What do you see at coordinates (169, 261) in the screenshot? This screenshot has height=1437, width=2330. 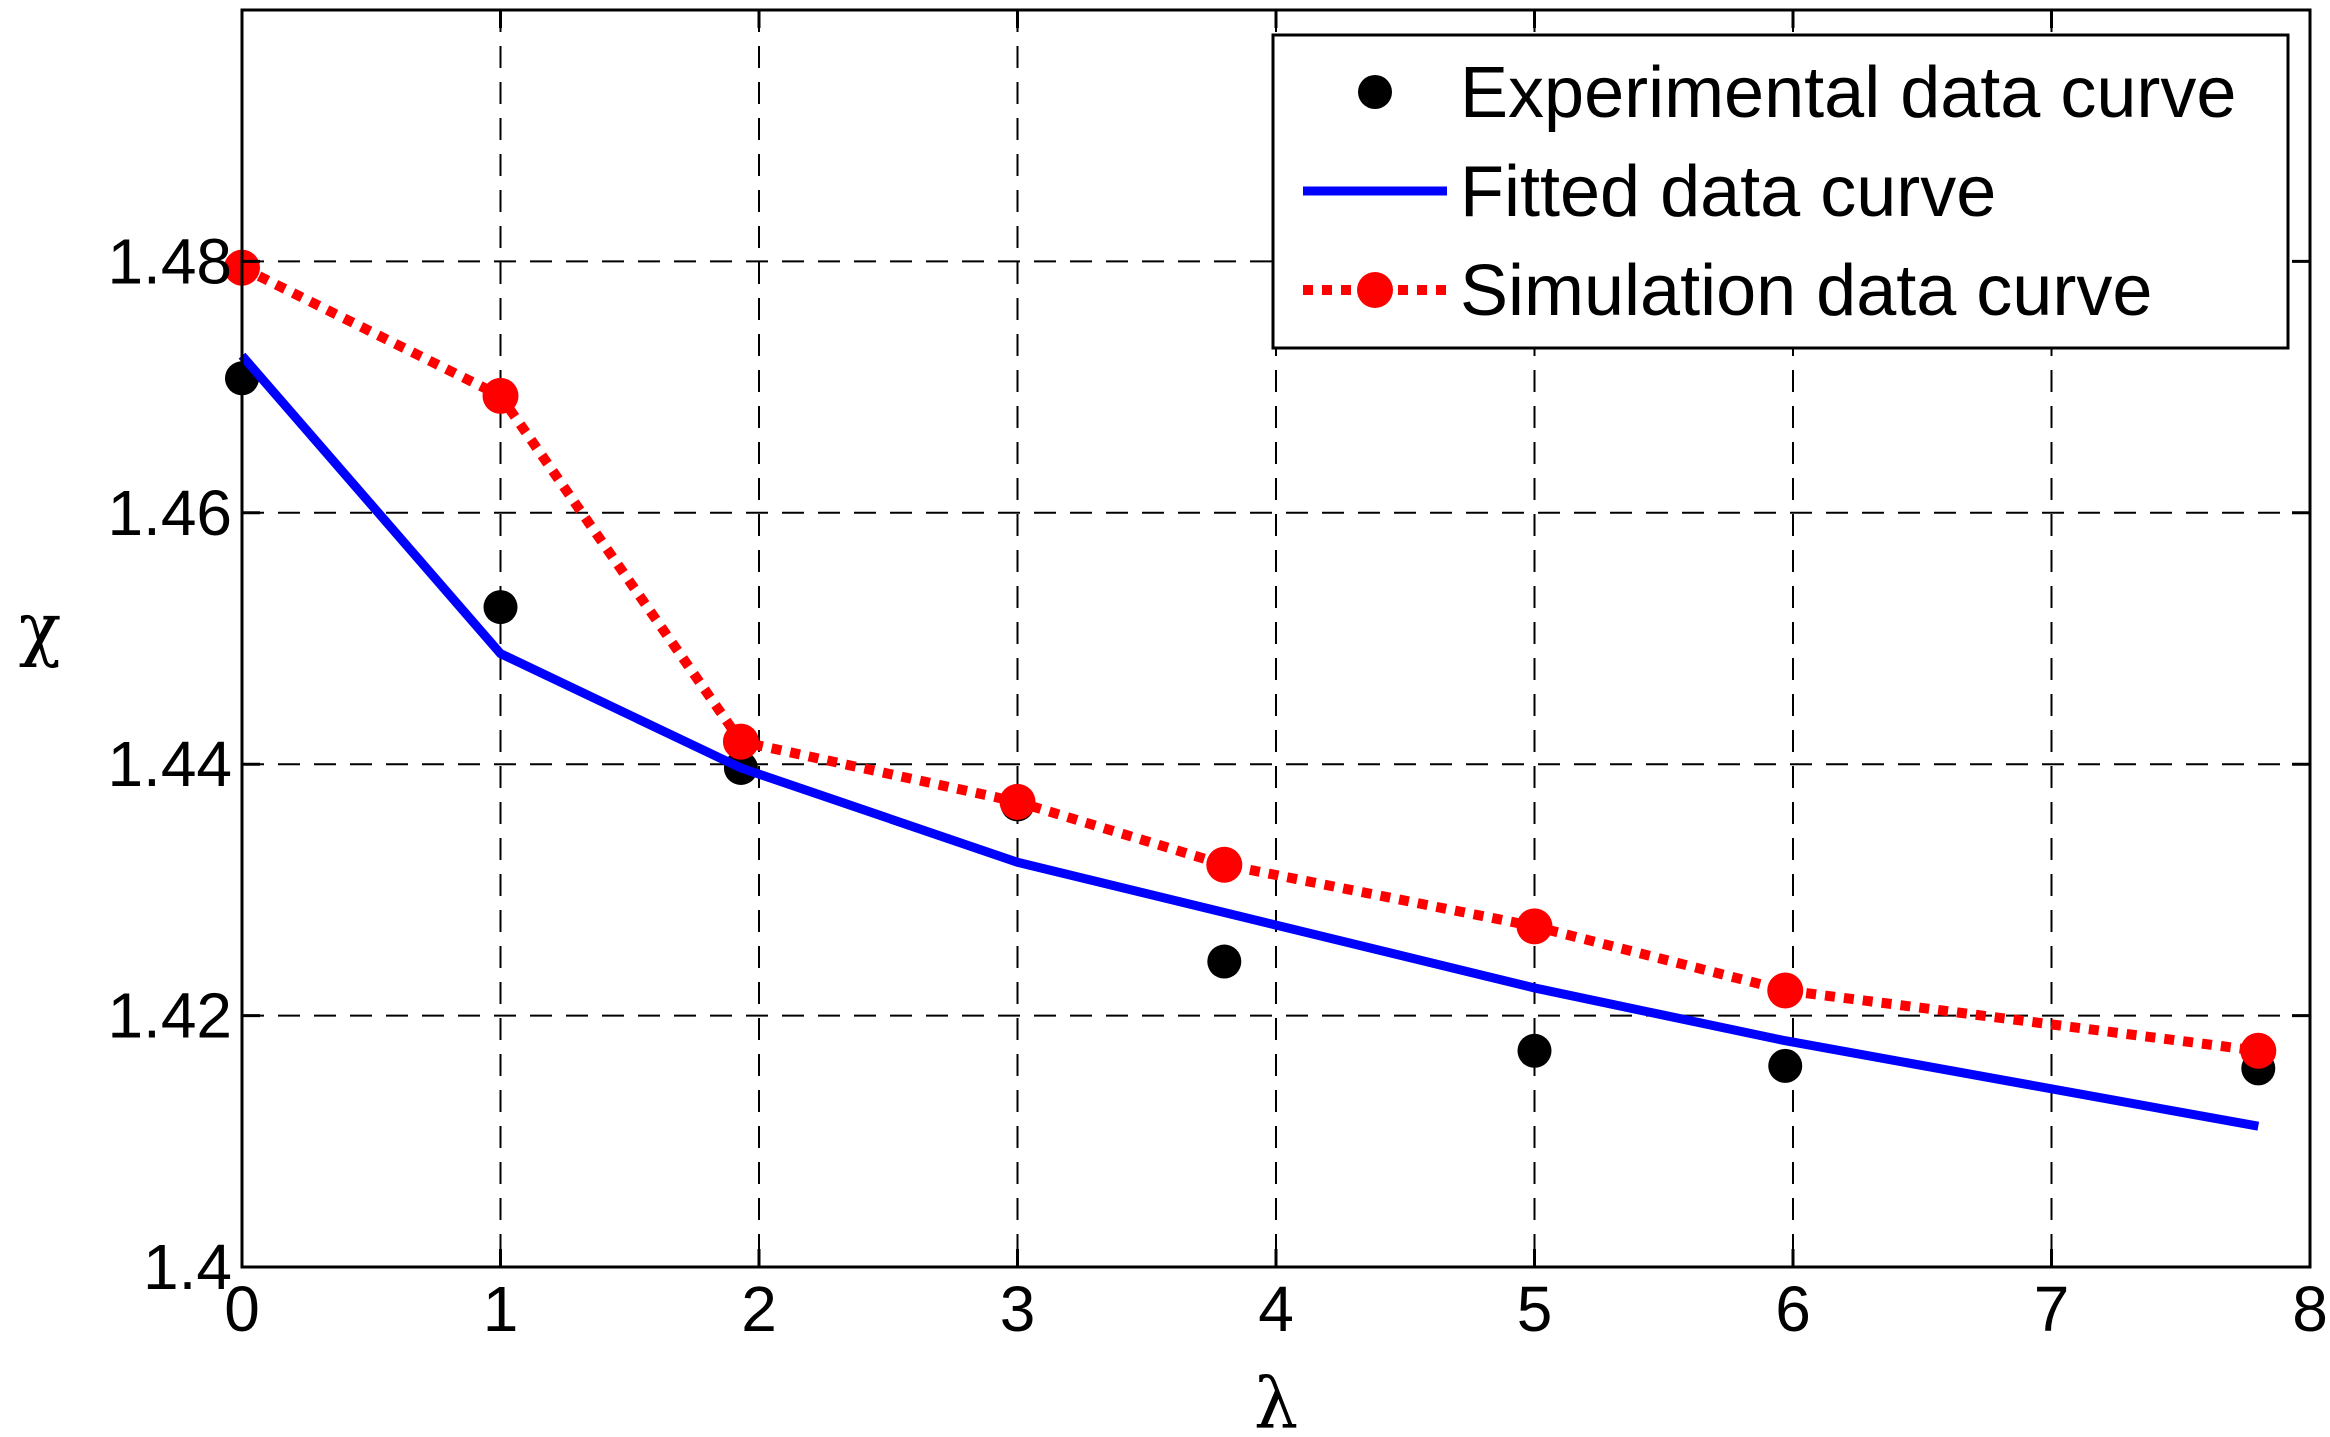 I see `y-tick-label: 1.48` at bounding box center [169, 261].